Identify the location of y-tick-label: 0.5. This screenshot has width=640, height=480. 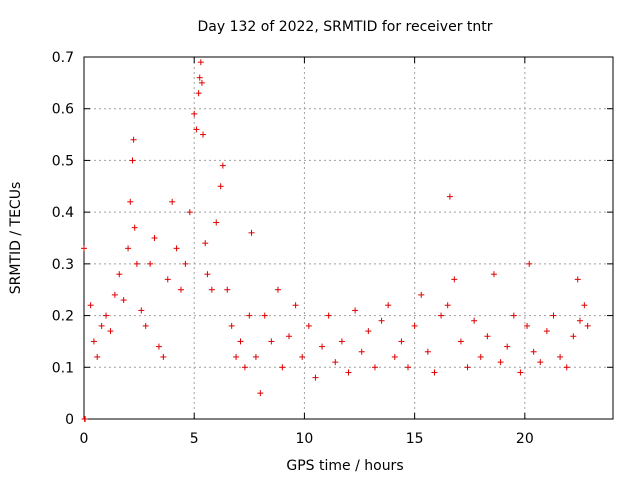
(63, 161).